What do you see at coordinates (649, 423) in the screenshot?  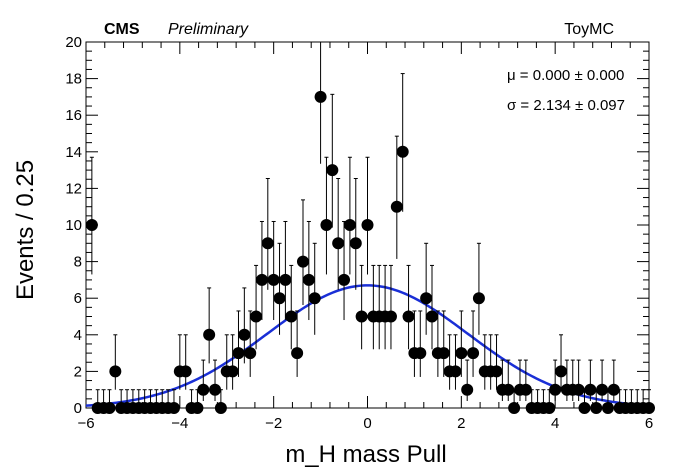 I see `x-tick-label: 6` at bounding box center [649, 423].